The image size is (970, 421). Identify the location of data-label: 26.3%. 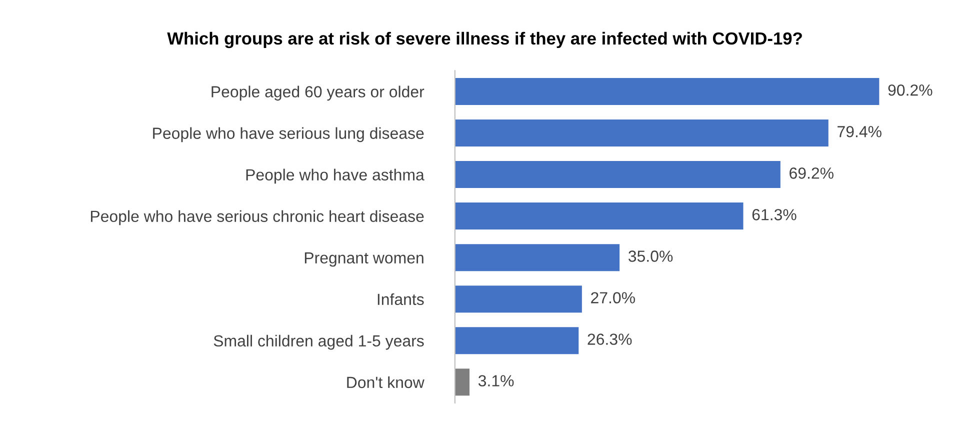
(610, 339).